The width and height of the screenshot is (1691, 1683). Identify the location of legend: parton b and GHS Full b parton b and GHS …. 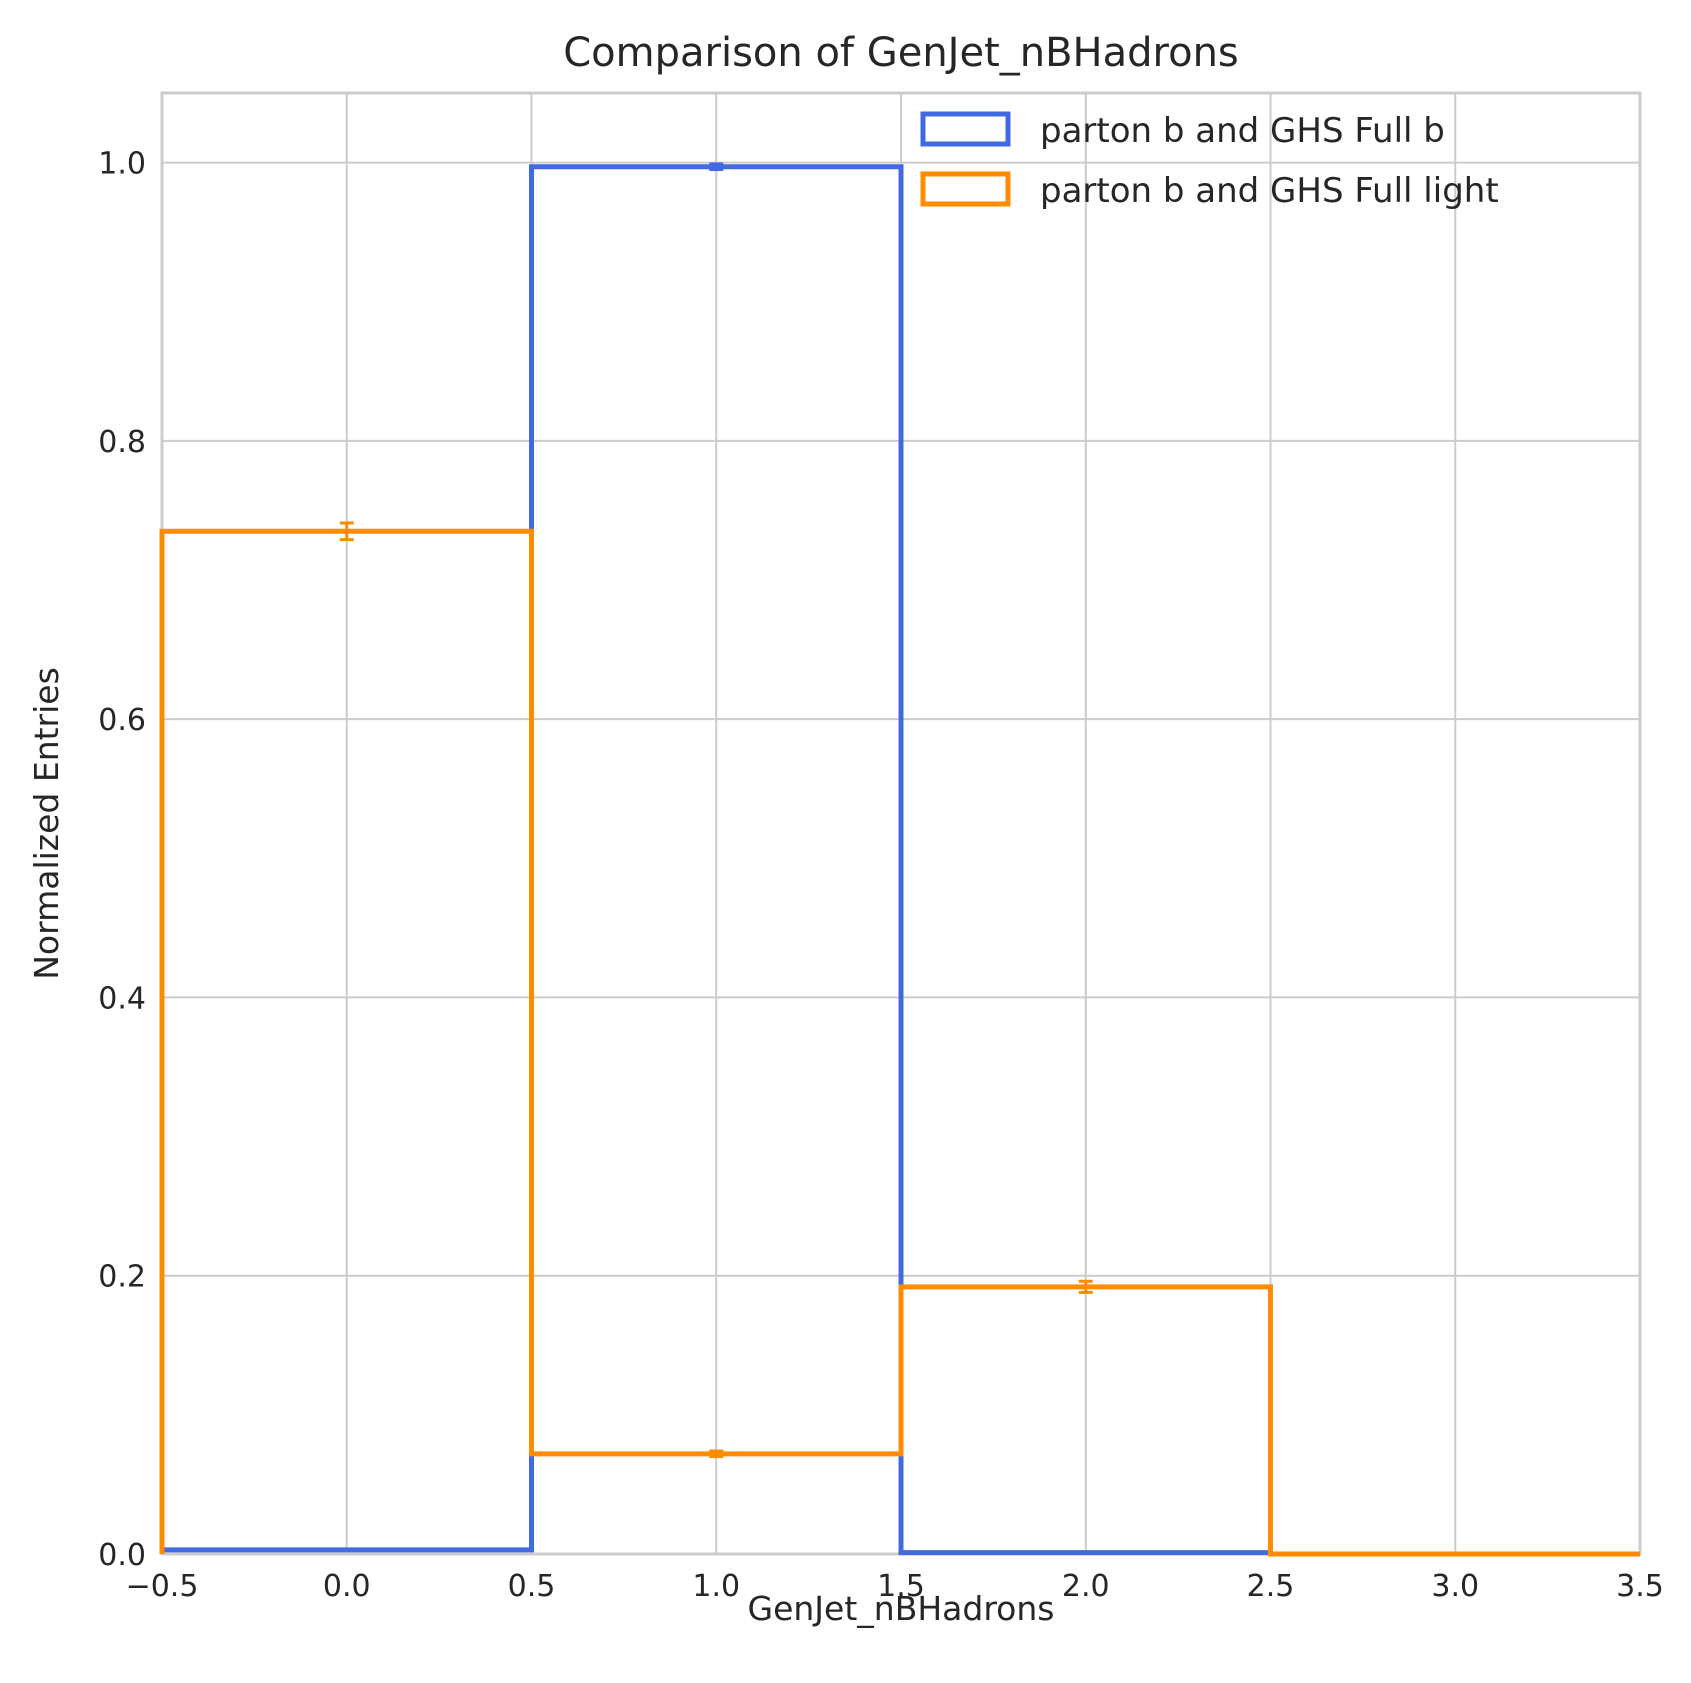
(1209, 161).